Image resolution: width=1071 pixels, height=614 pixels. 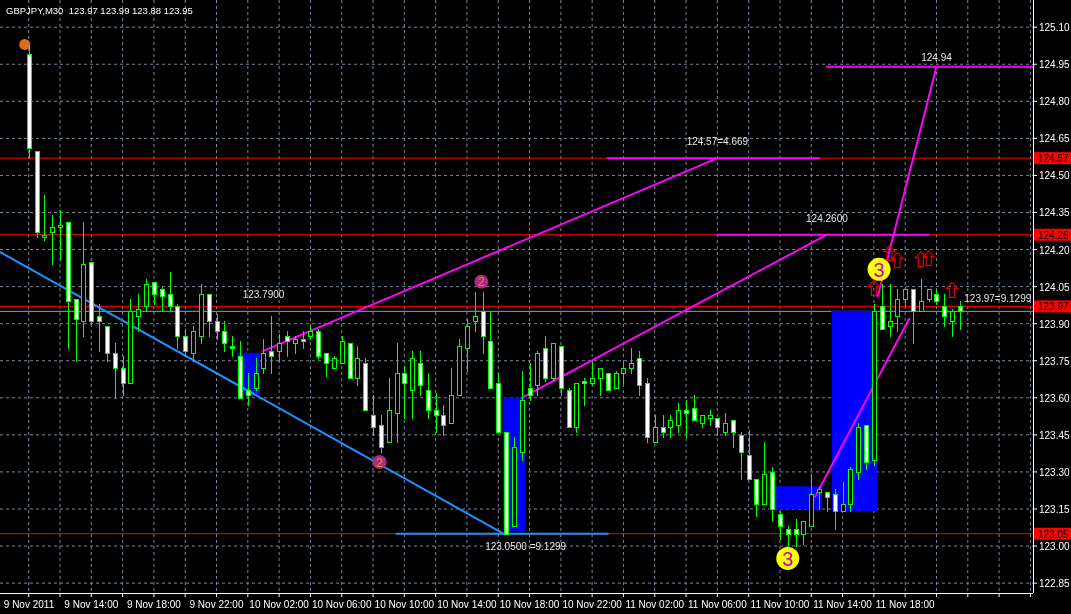 What do you see at coordinates (526, 546) in the screenshot?
I see `annotation: 123.0500 =9.1299` at bounding box center [526, 546].